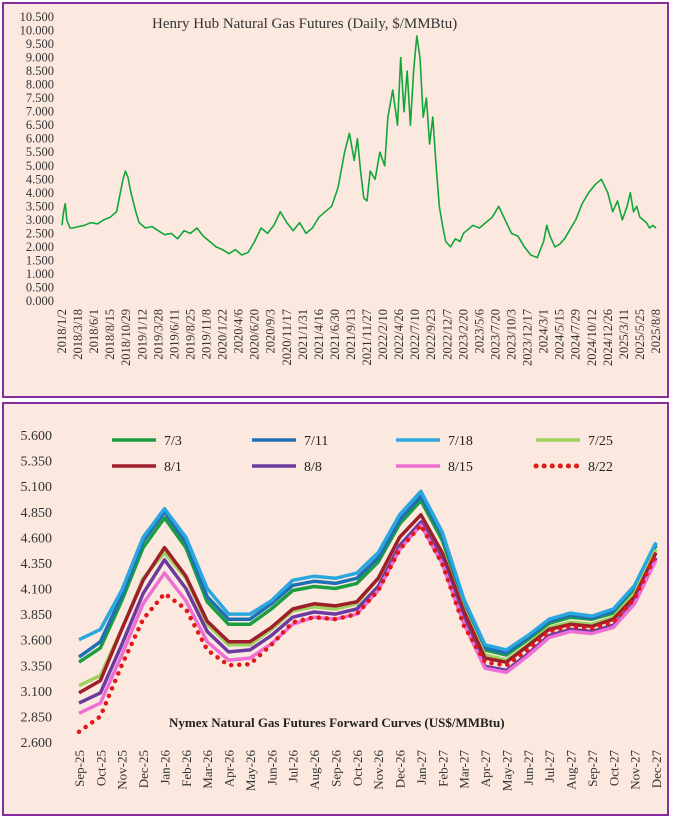  Describe the element at coordinates (571, 770) in the screenshot. I see `chart2-x-tick-label: Aug-27` at that location.